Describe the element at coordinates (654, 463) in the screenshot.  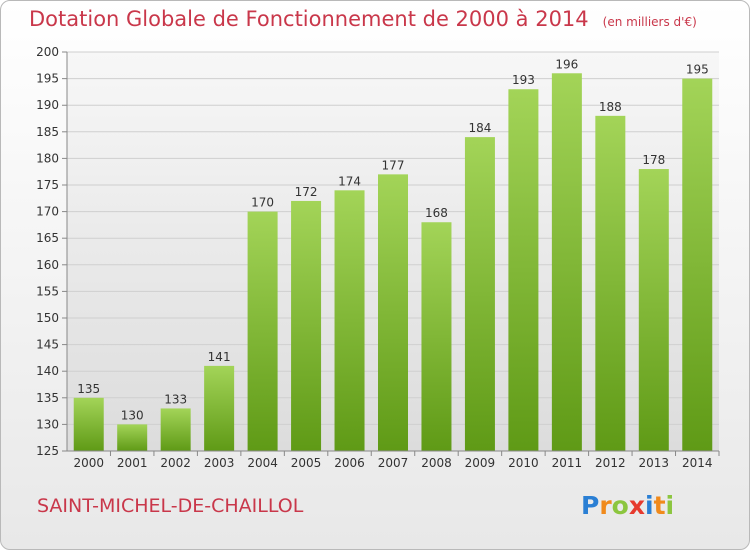
I see `x-tick-label: 2013` at that location.